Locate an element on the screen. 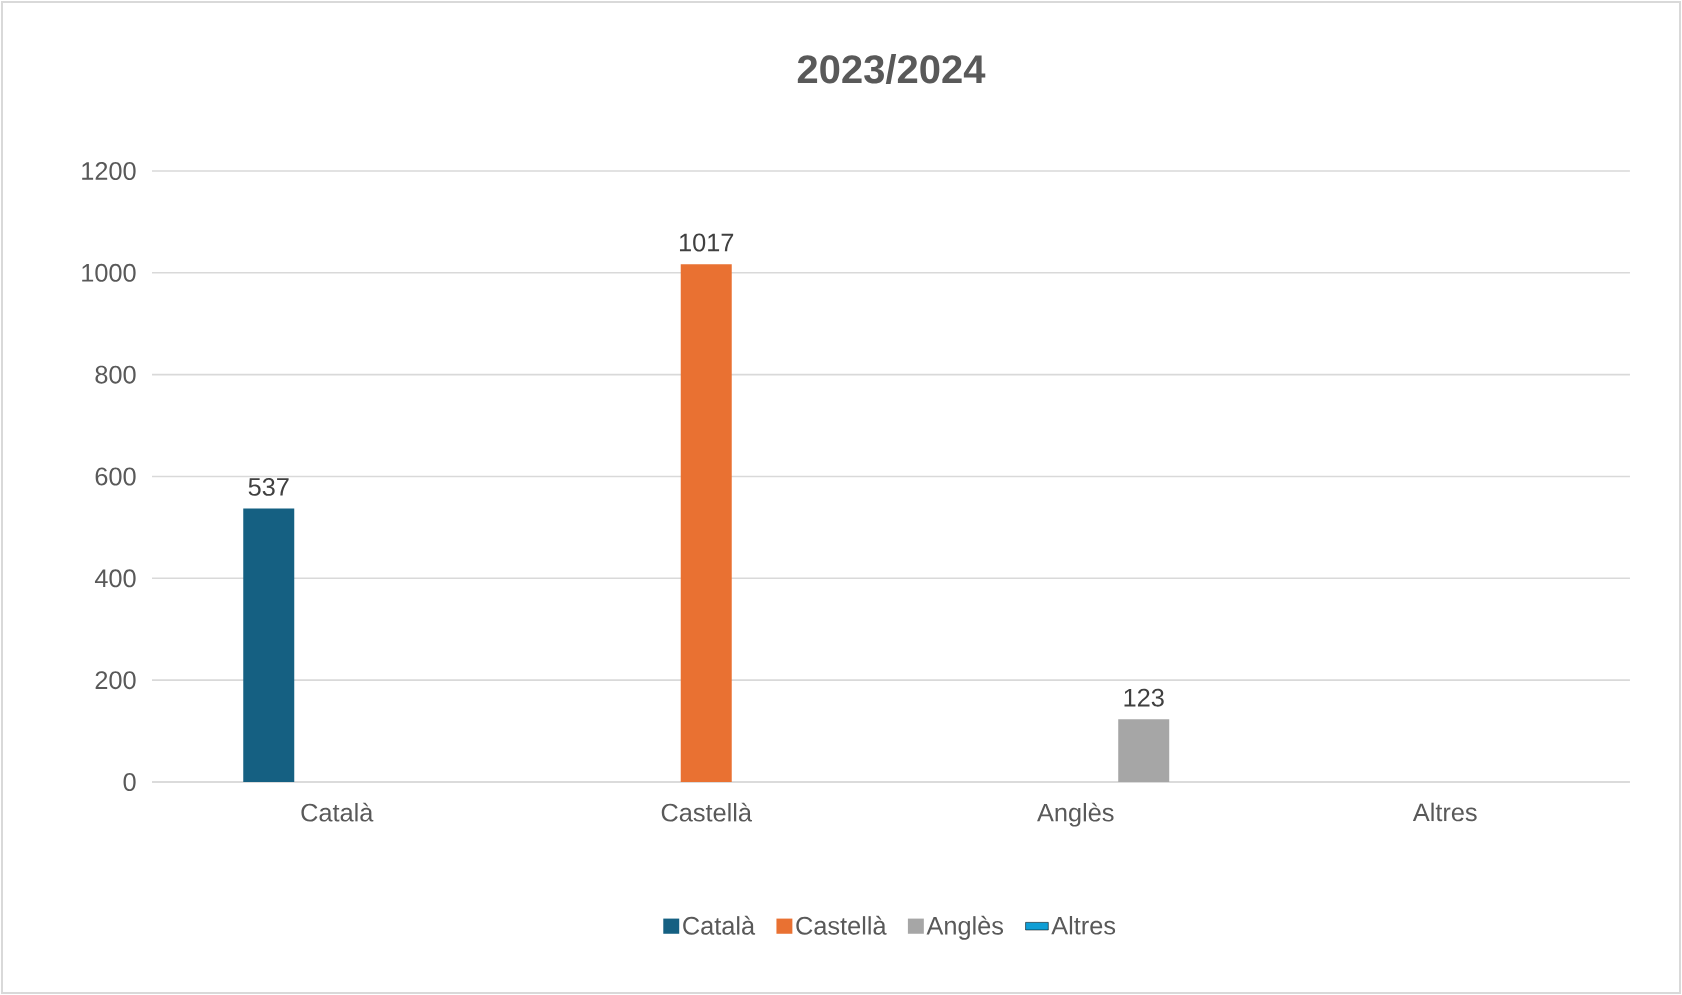 This screenshot has height=995, width=1682. legend-label: Castellà is located at coordinates (841, 925).